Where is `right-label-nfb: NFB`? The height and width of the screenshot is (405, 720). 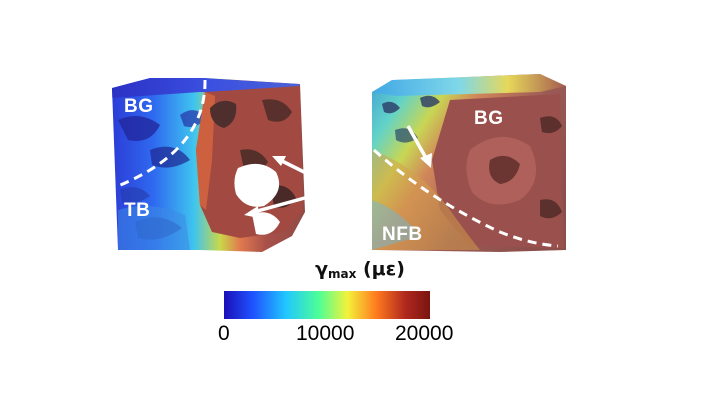 right-label-nfb: NFB is located at coordinates (402, 234).